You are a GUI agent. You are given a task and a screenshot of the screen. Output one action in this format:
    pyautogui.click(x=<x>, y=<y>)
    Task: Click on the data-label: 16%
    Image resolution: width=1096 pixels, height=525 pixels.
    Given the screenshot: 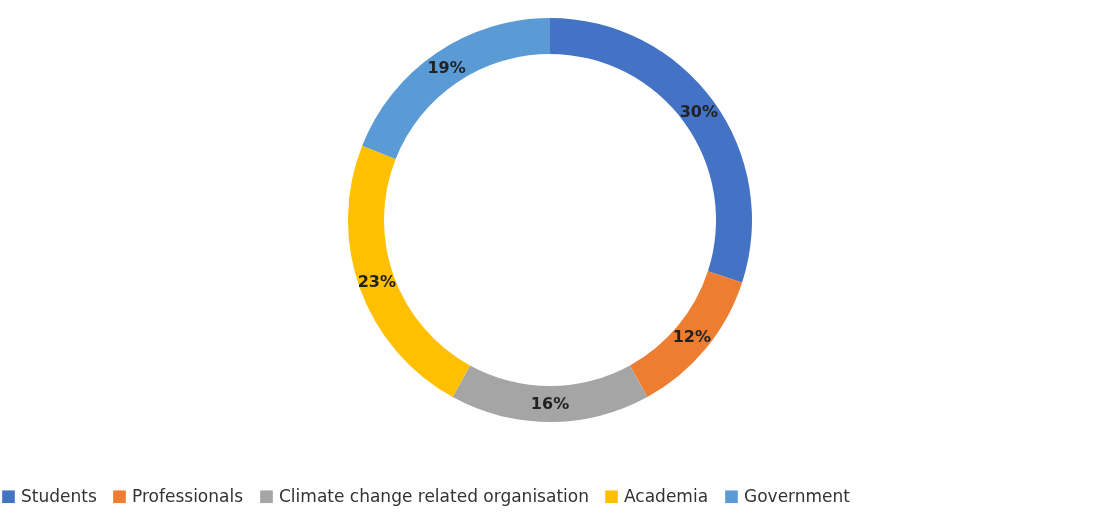 What is the action you would take?
    pyautogui.click(x=550, y=403)
    